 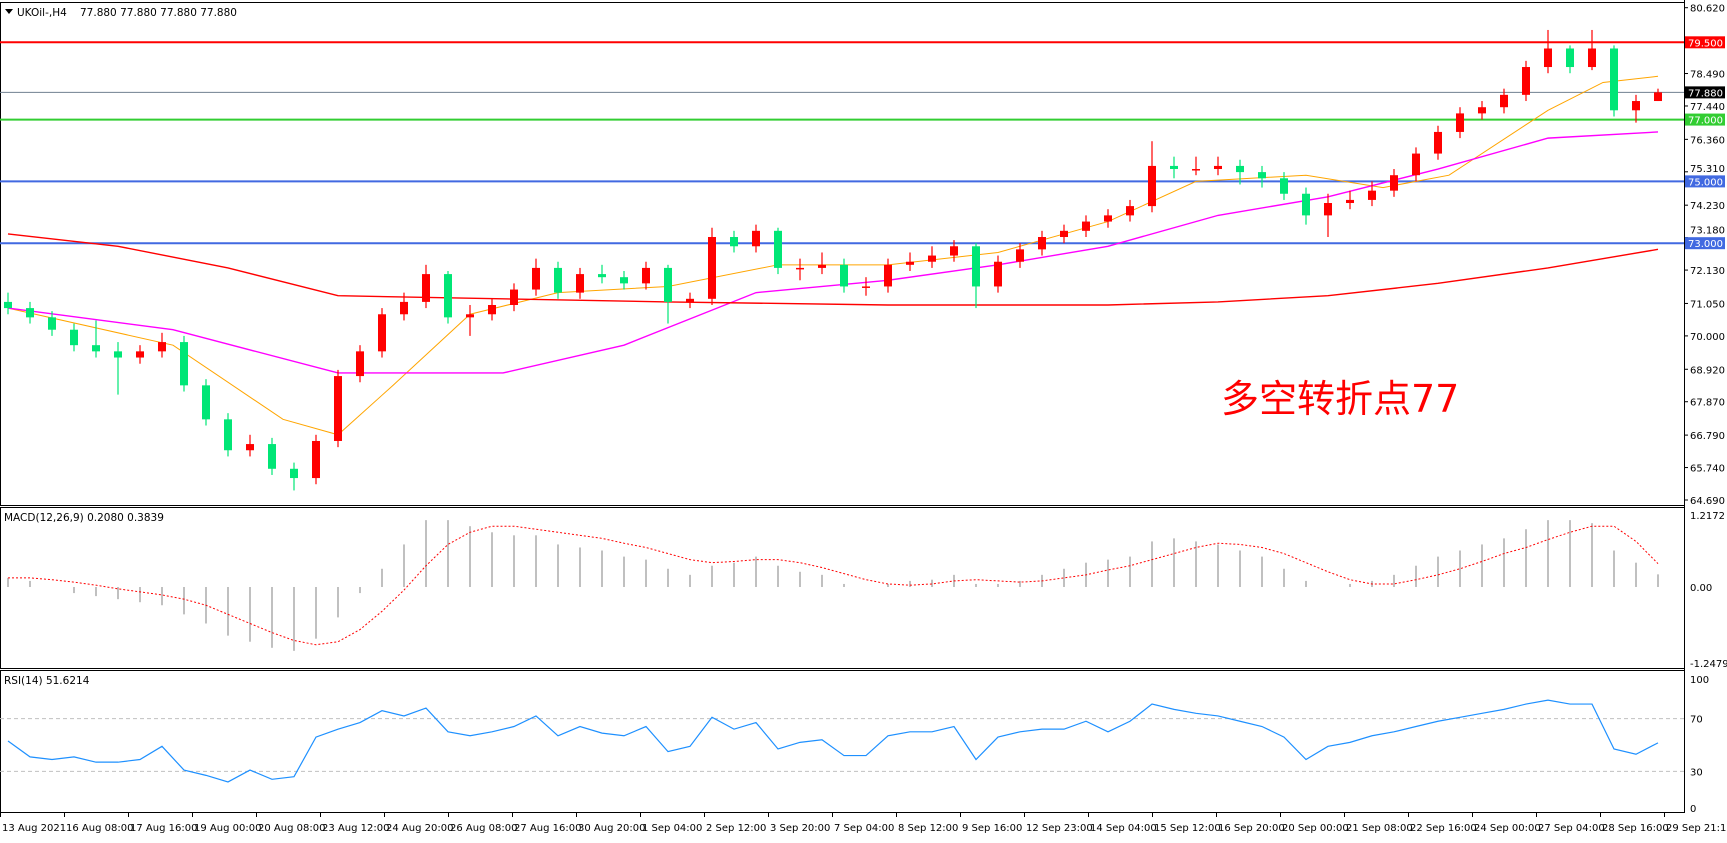 I want to click on price-tick-label: 68.920, so click(x=1707, y=370).